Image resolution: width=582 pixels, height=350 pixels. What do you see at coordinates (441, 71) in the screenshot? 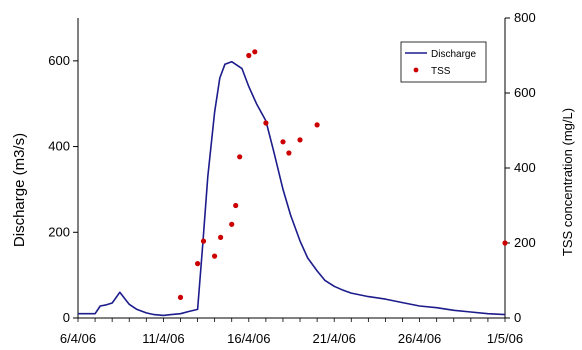
I see `legend-tss-label: TSS` at bounding box center [441, 71].